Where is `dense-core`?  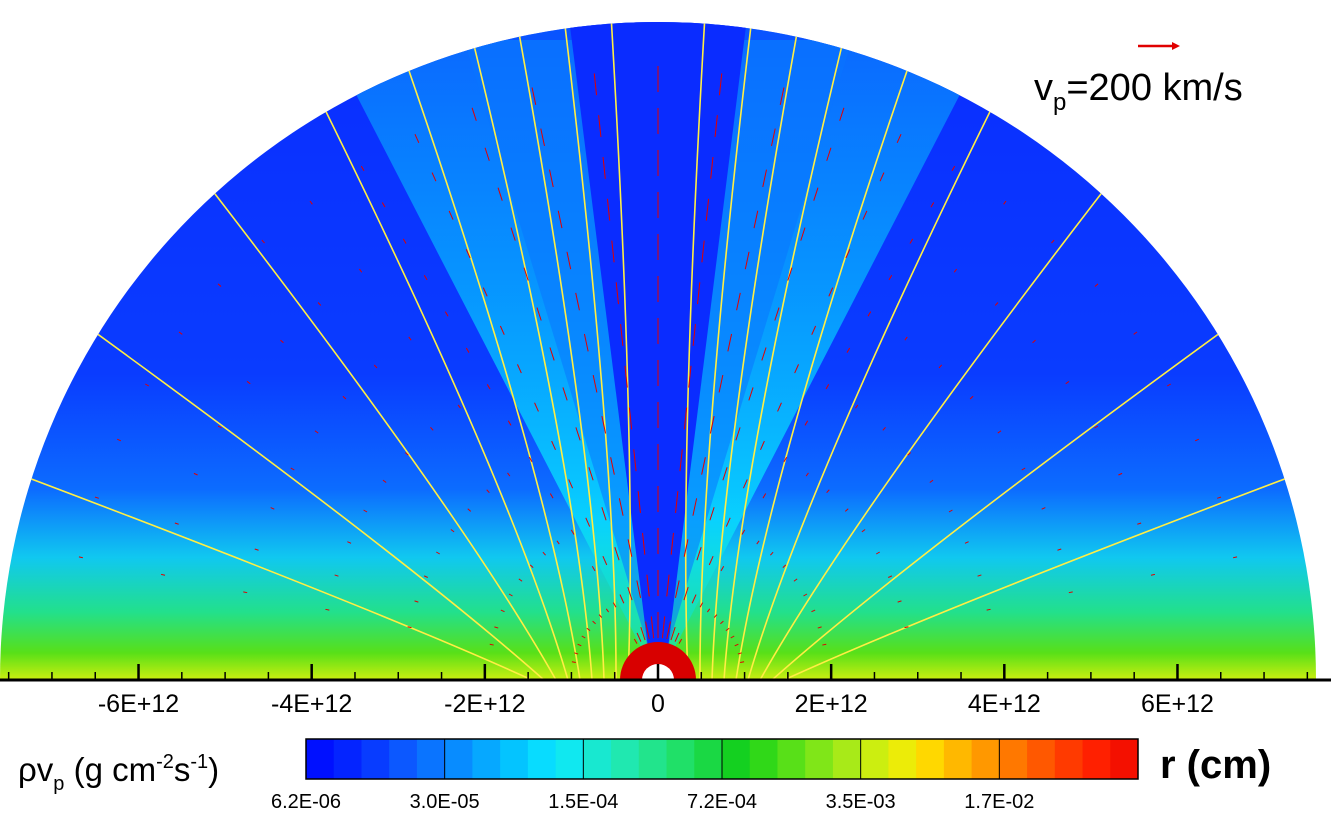
dense-core is located at coordinates (658, 640).